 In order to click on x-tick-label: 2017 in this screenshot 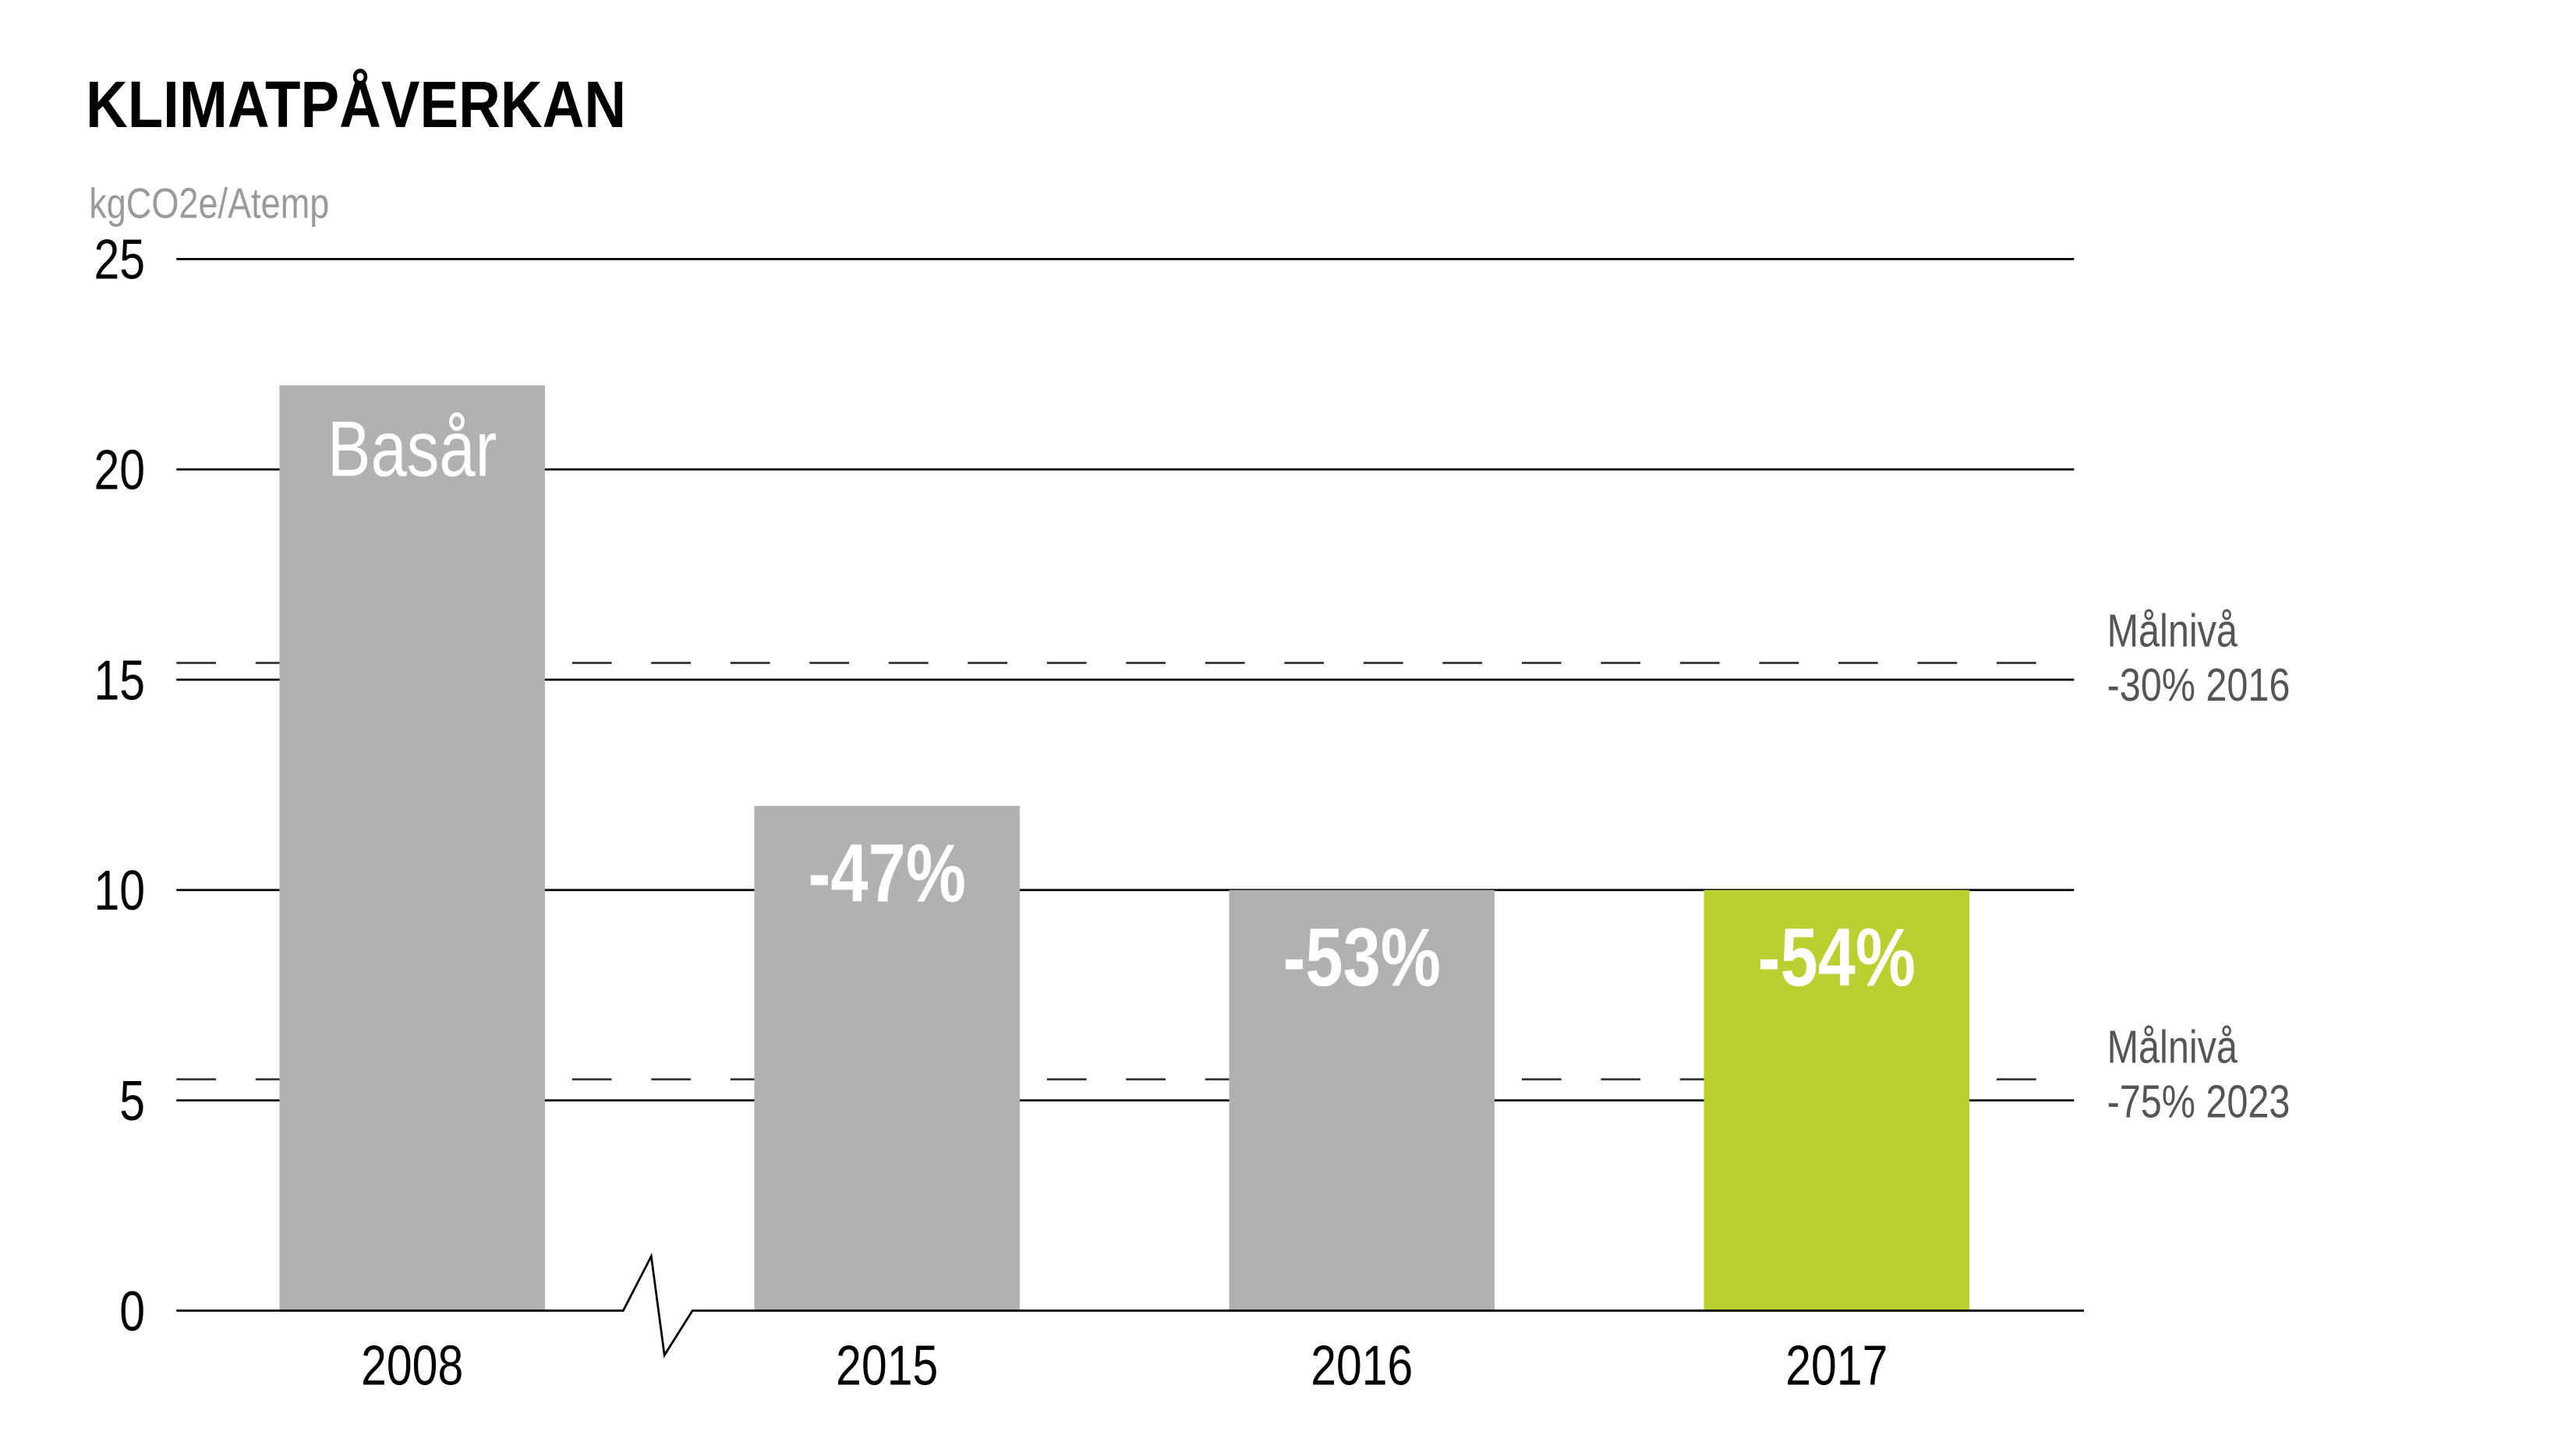, I will do `click(1836, 1366)`.